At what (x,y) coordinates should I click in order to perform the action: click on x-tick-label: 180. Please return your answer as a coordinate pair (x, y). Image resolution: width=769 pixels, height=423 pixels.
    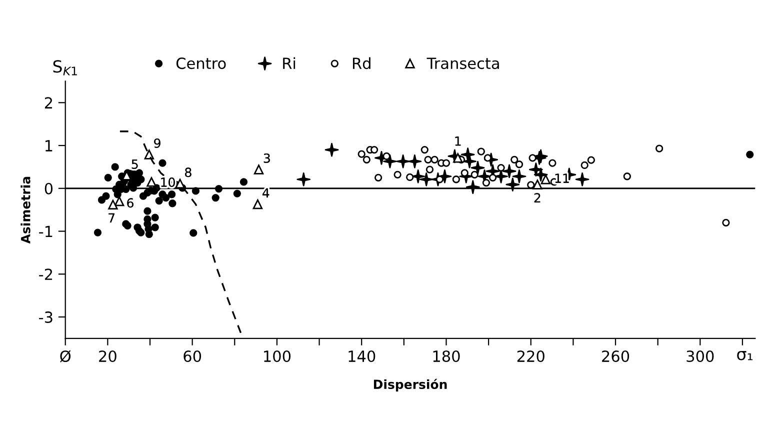
    Looking at the image, I should click on (446, 356).